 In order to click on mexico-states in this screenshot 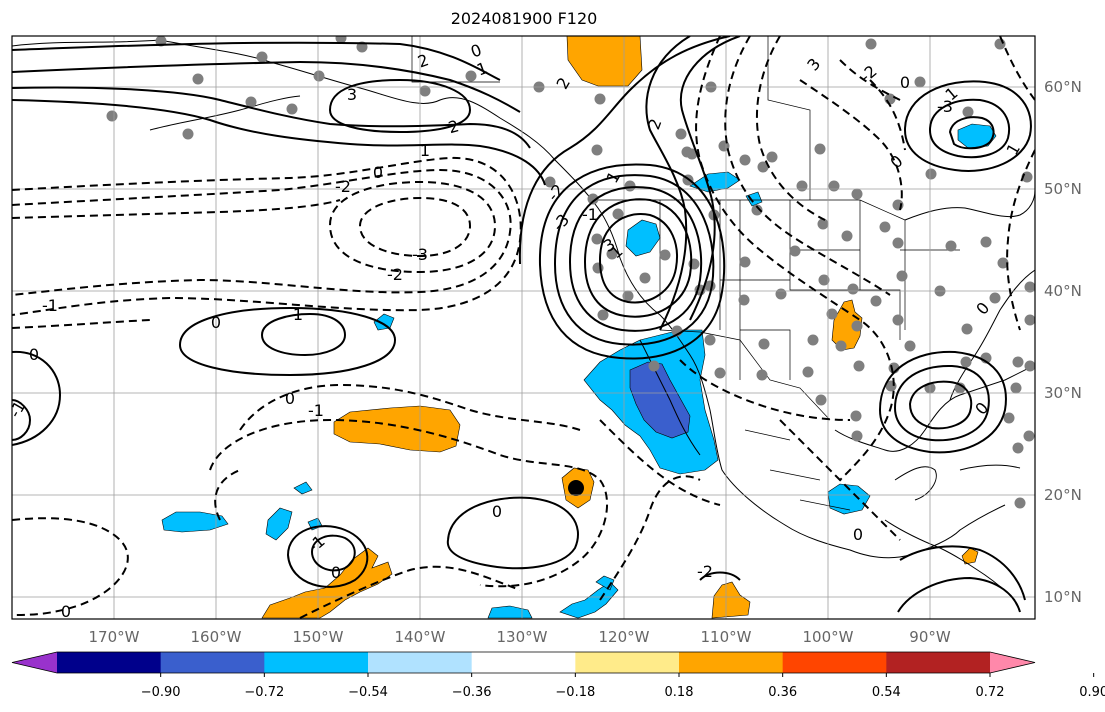, I will do `click(797, 470)`.